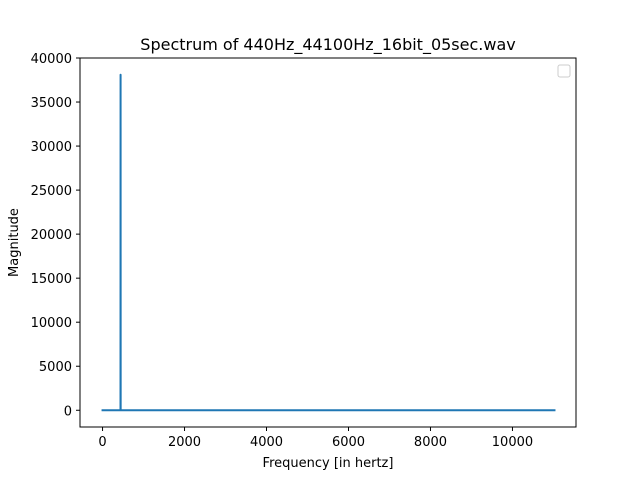  Describe the element at coordinates (68, 411) in the screenshot. I see `y-tick-label: 0` at that location.